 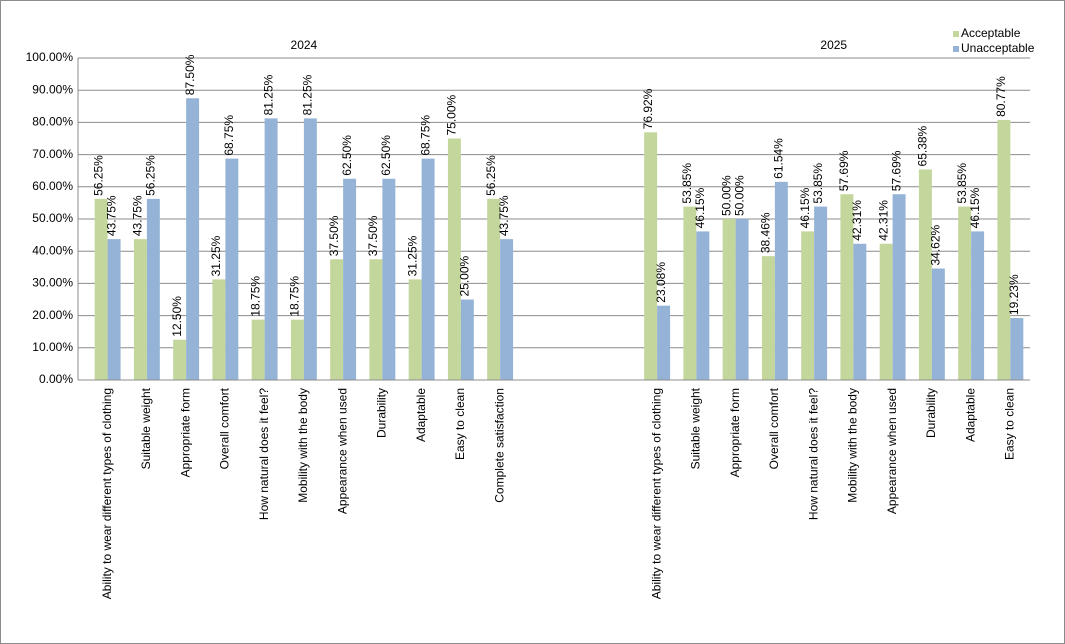 What do you see at coordinates (853, 445) in the screenshot?
I see `x-tick-label: Mobility with the body` at bounding box center [853, 445].